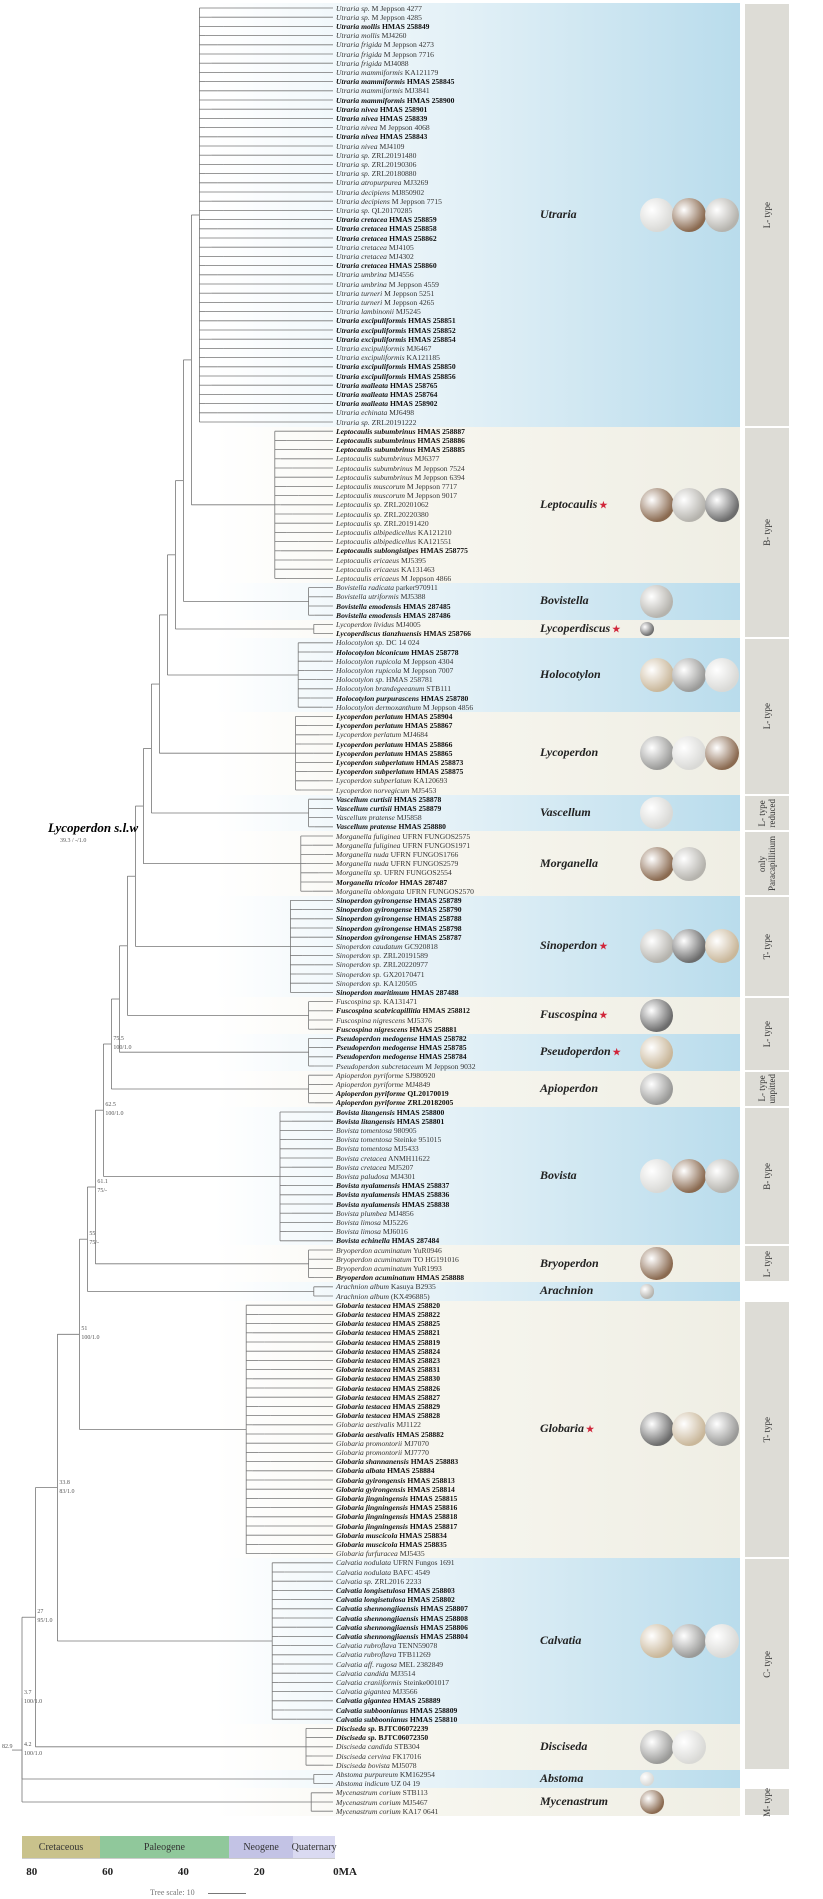 Image resolution: width=823 pixels, height=1899 pixels. Describe the element at coordinates (395, 1489) in the screenshot. I see `taxon-label: Globaria gyirongensis HMAS 258814` at that location.